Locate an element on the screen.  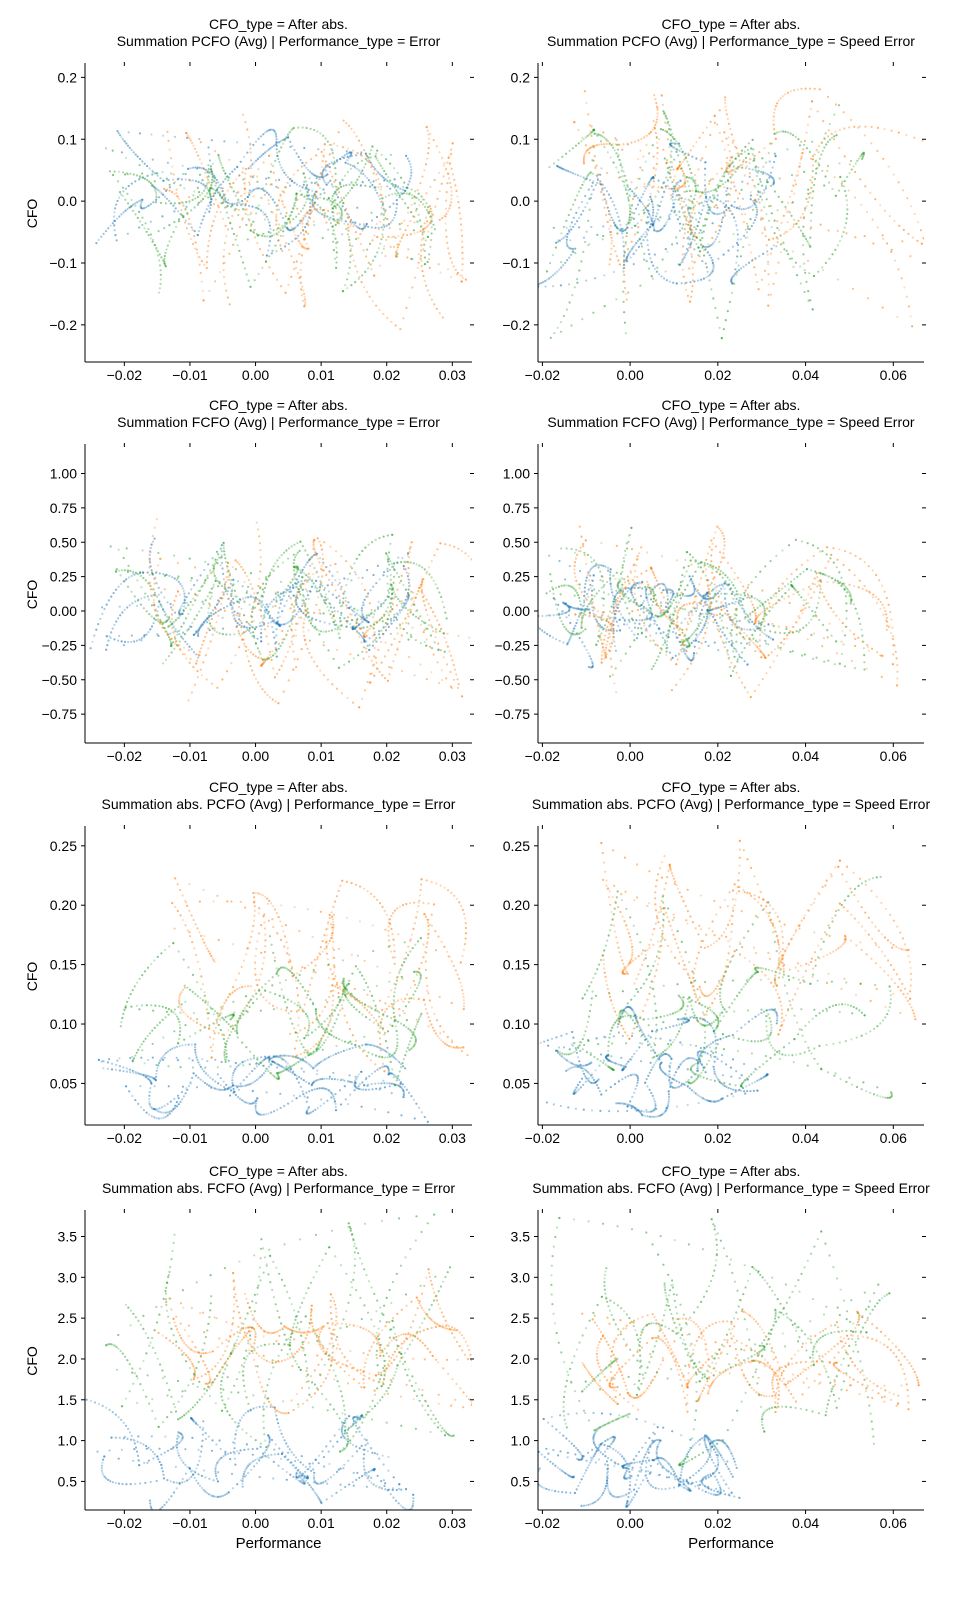
x-tick-label: 0.03 is located at coordinates (452, 375).